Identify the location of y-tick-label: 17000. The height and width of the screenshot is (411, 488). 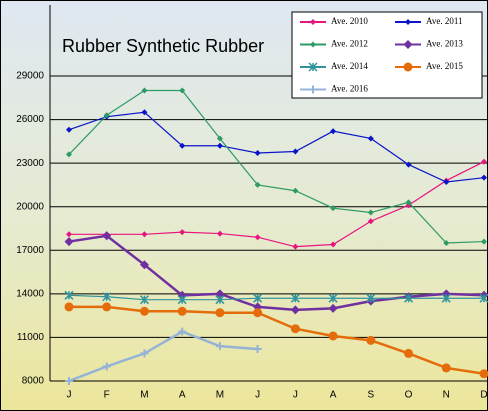
(30, 250).